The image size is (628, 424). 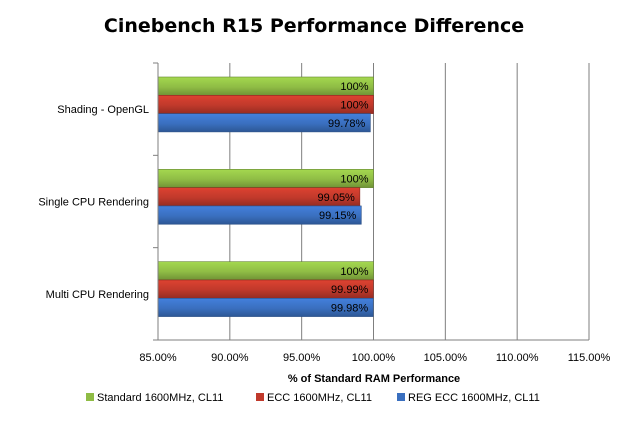 I want to click on x-tick-label: 105.00%, so click(x=446, y=358).